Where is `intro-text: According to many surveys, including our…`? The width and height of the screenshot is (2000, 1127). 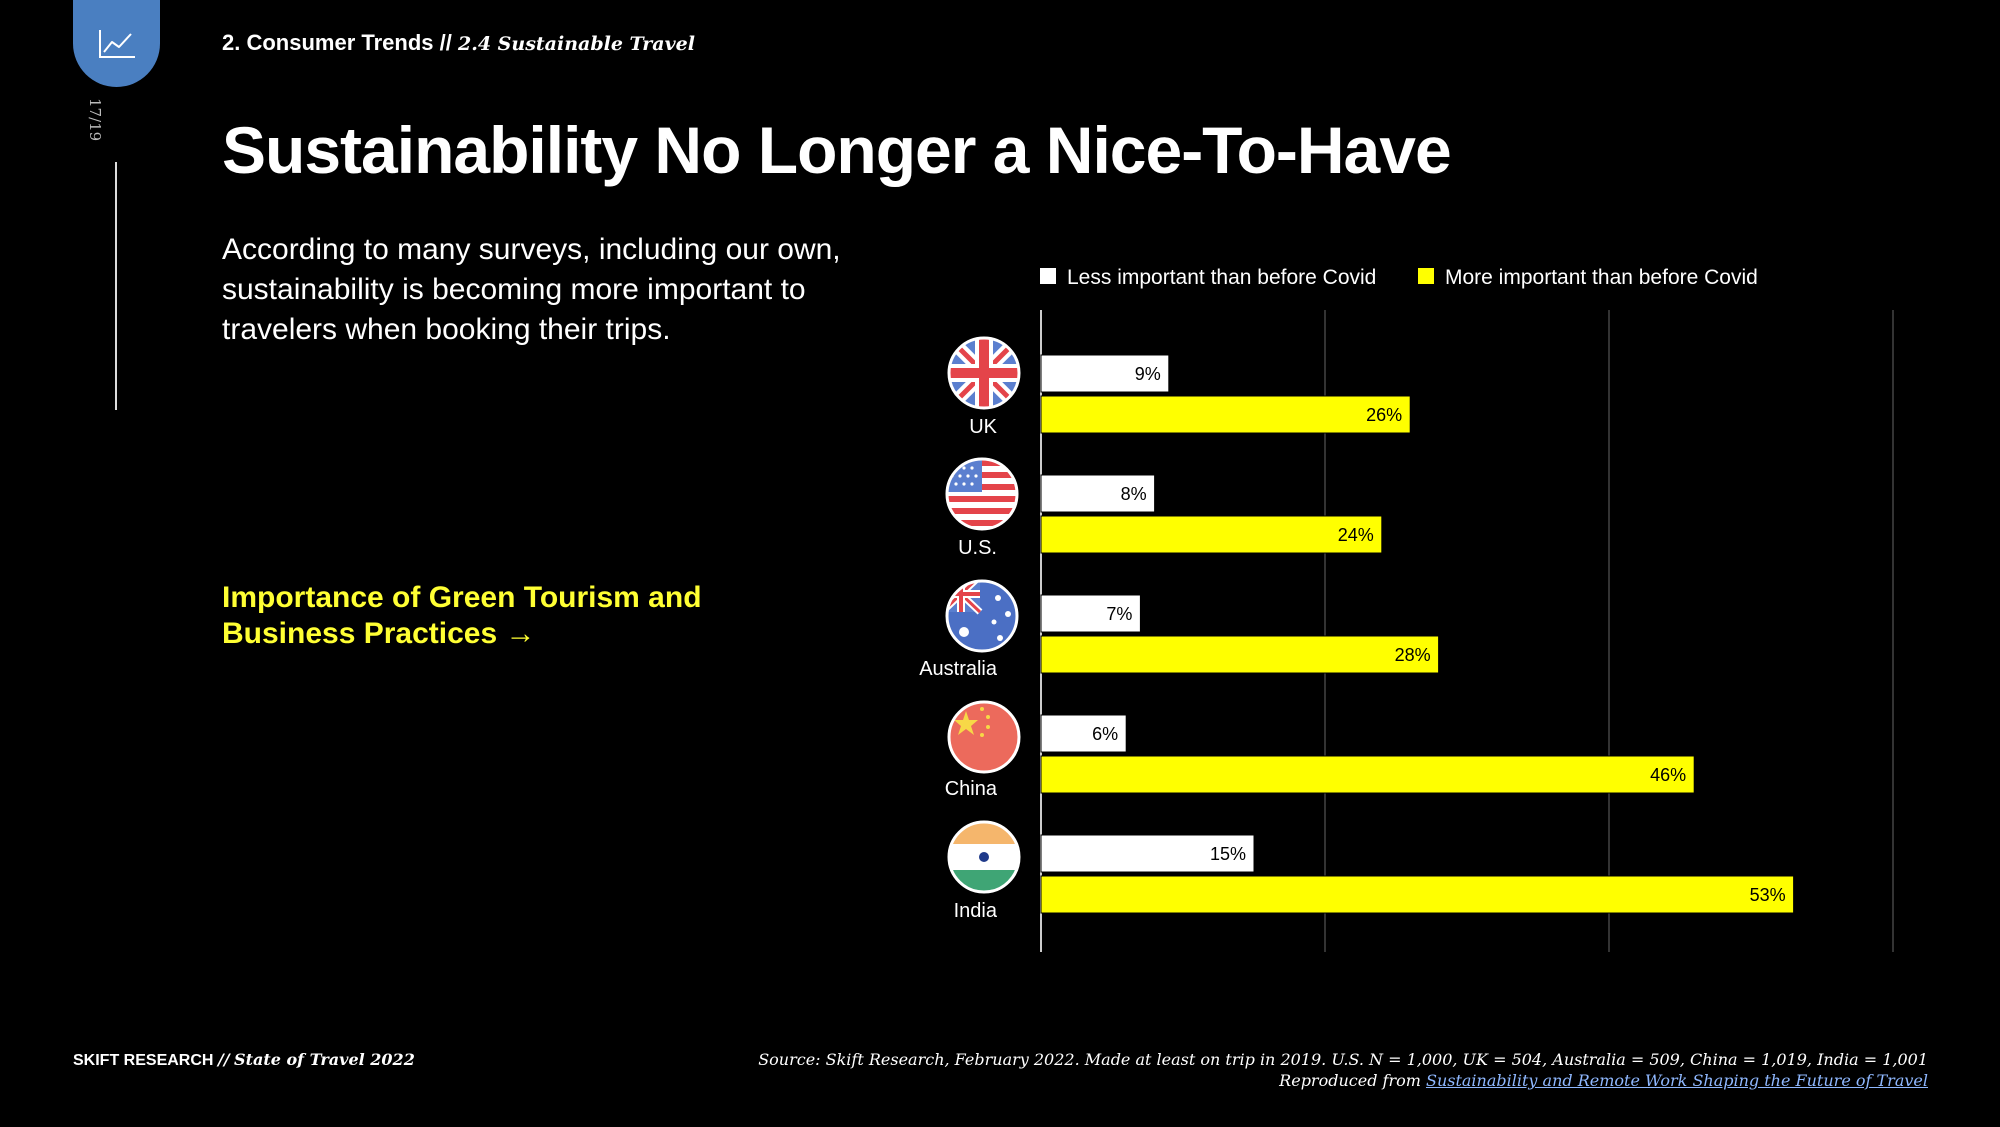 intro-text: According to many surveys, including our… is located at coordinates (531, 289).